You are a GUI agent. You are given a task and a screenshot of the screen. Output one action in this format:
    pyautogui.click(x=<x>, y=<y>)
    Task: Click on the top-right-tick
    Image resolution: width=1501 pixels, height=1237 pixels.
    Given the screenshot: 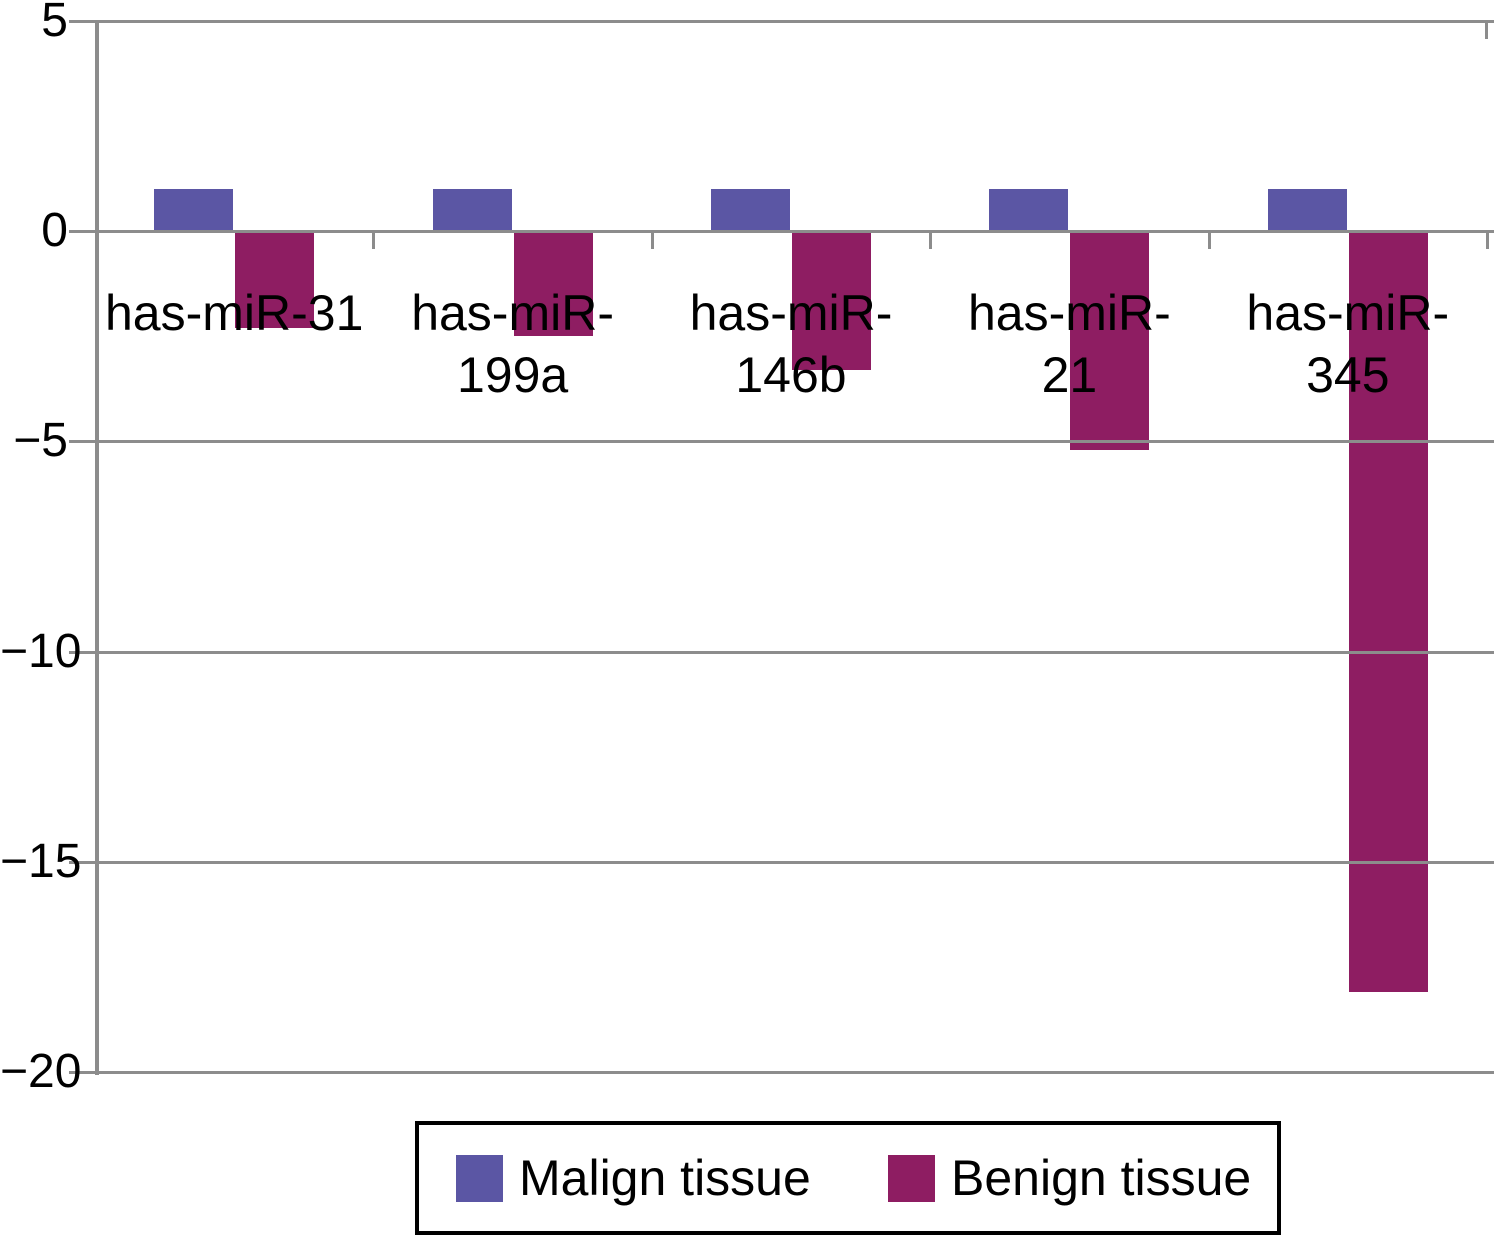 What is the action you would take?
    pyautogui.click(x=1486, y=30)
    